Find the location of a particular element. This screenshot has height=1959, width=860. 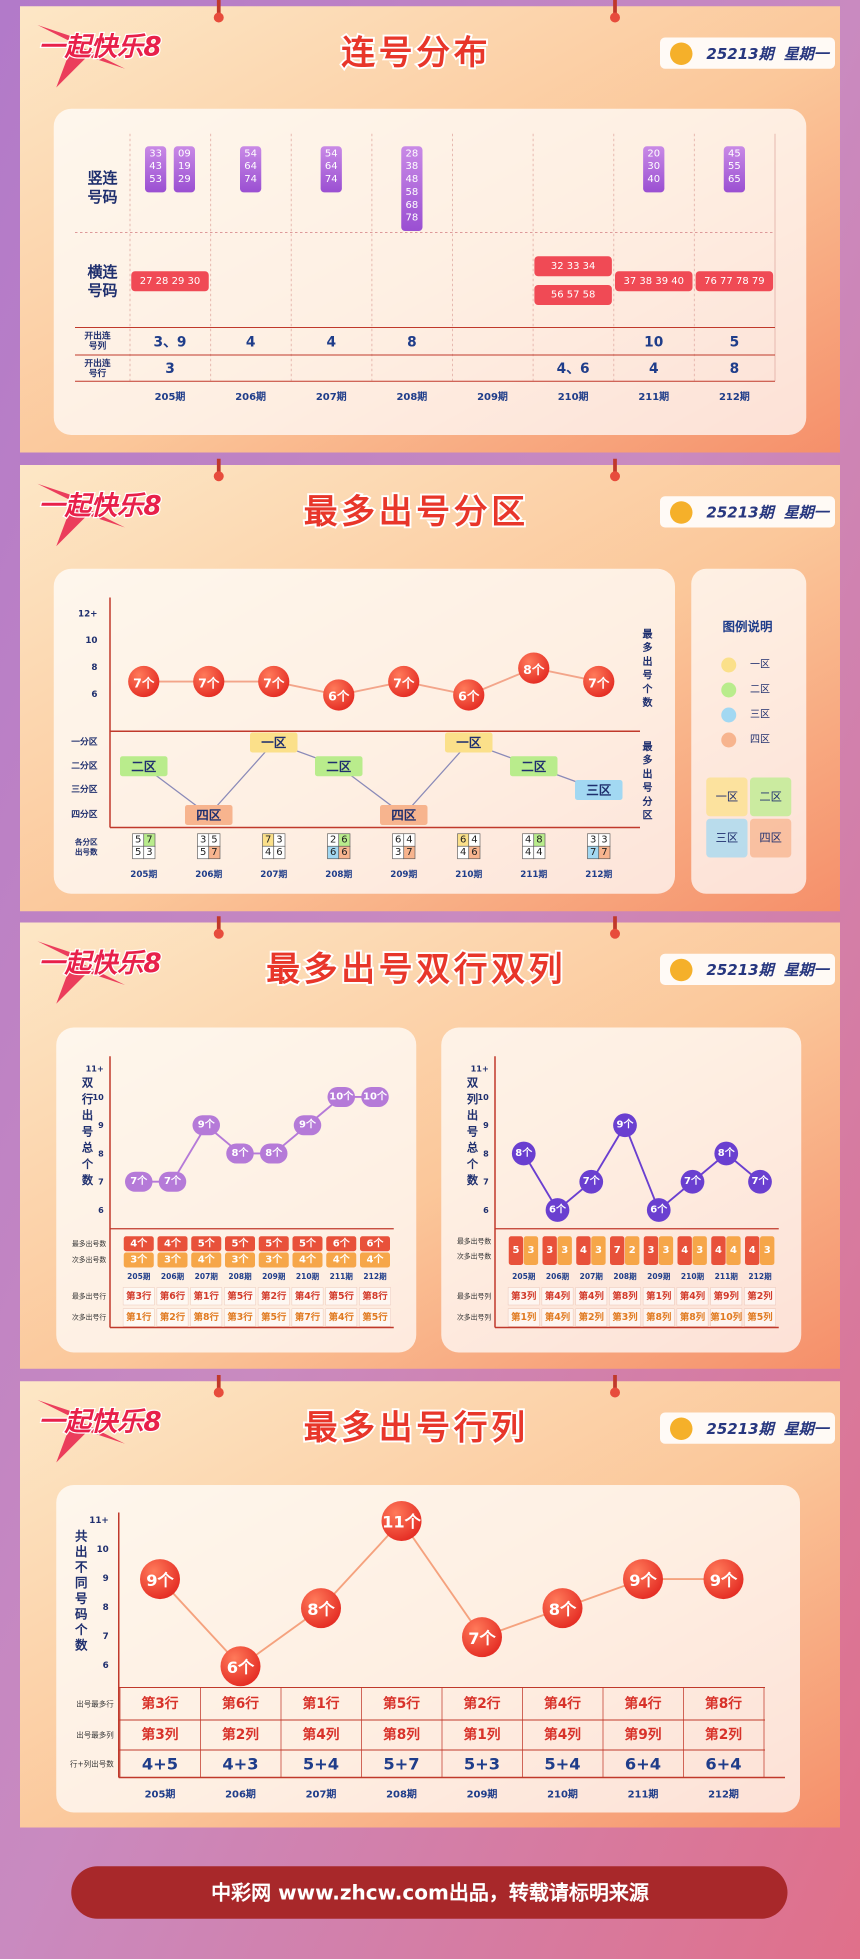

zone-label: 一区 is located at coordinates (469, 742).